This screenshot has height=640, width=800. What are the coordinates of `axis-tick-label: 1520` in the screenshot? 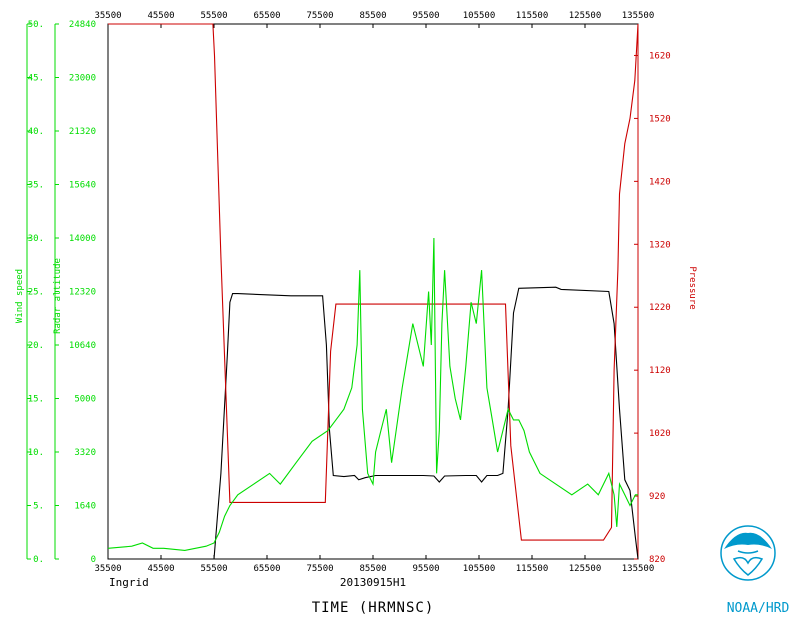 It's located at (660, 119).